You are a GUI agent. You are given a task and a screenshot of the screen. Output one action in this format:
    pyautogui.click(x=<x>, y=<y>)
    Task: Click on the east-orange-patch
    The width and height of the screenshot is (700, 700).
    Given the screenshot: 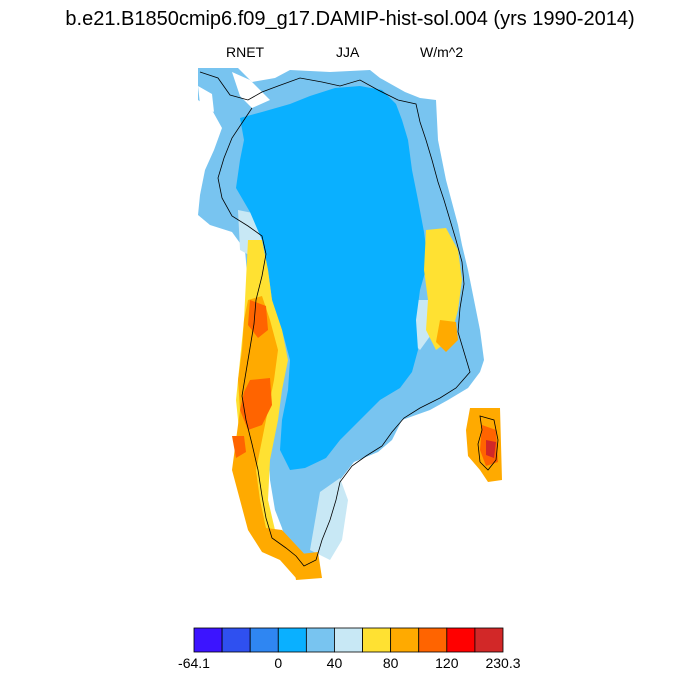 What is the action you would take?
    pyautogui.click(x=447, y=336)
    